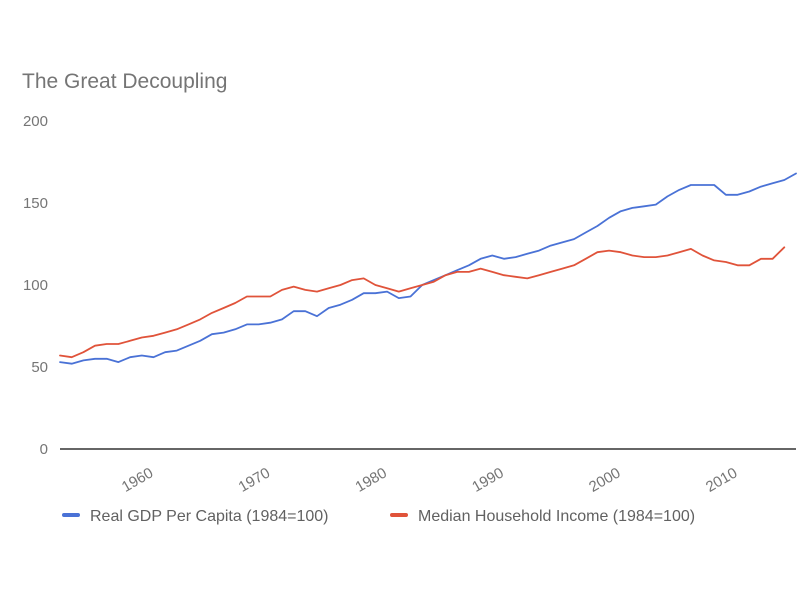  I want to click on y-tick-label: 100, so click(35, 285).